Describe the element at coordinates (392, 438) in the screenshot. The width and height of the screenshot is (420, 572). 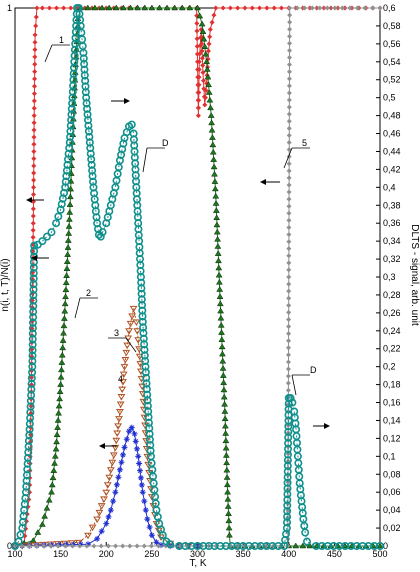
I see `y-right-tick-label: 0,12` at that location.